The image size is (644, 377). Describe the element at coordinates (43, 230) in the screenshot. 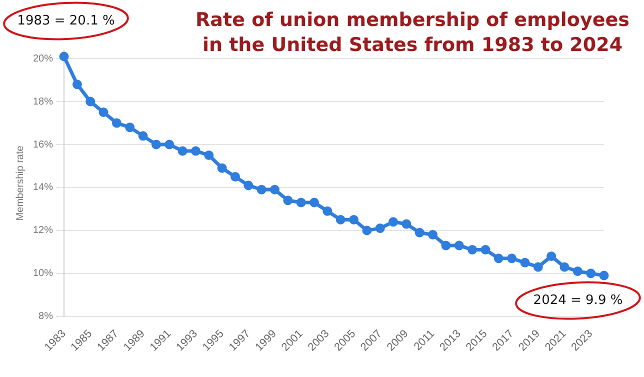

I see `y-tick-label: 12%` at that location.